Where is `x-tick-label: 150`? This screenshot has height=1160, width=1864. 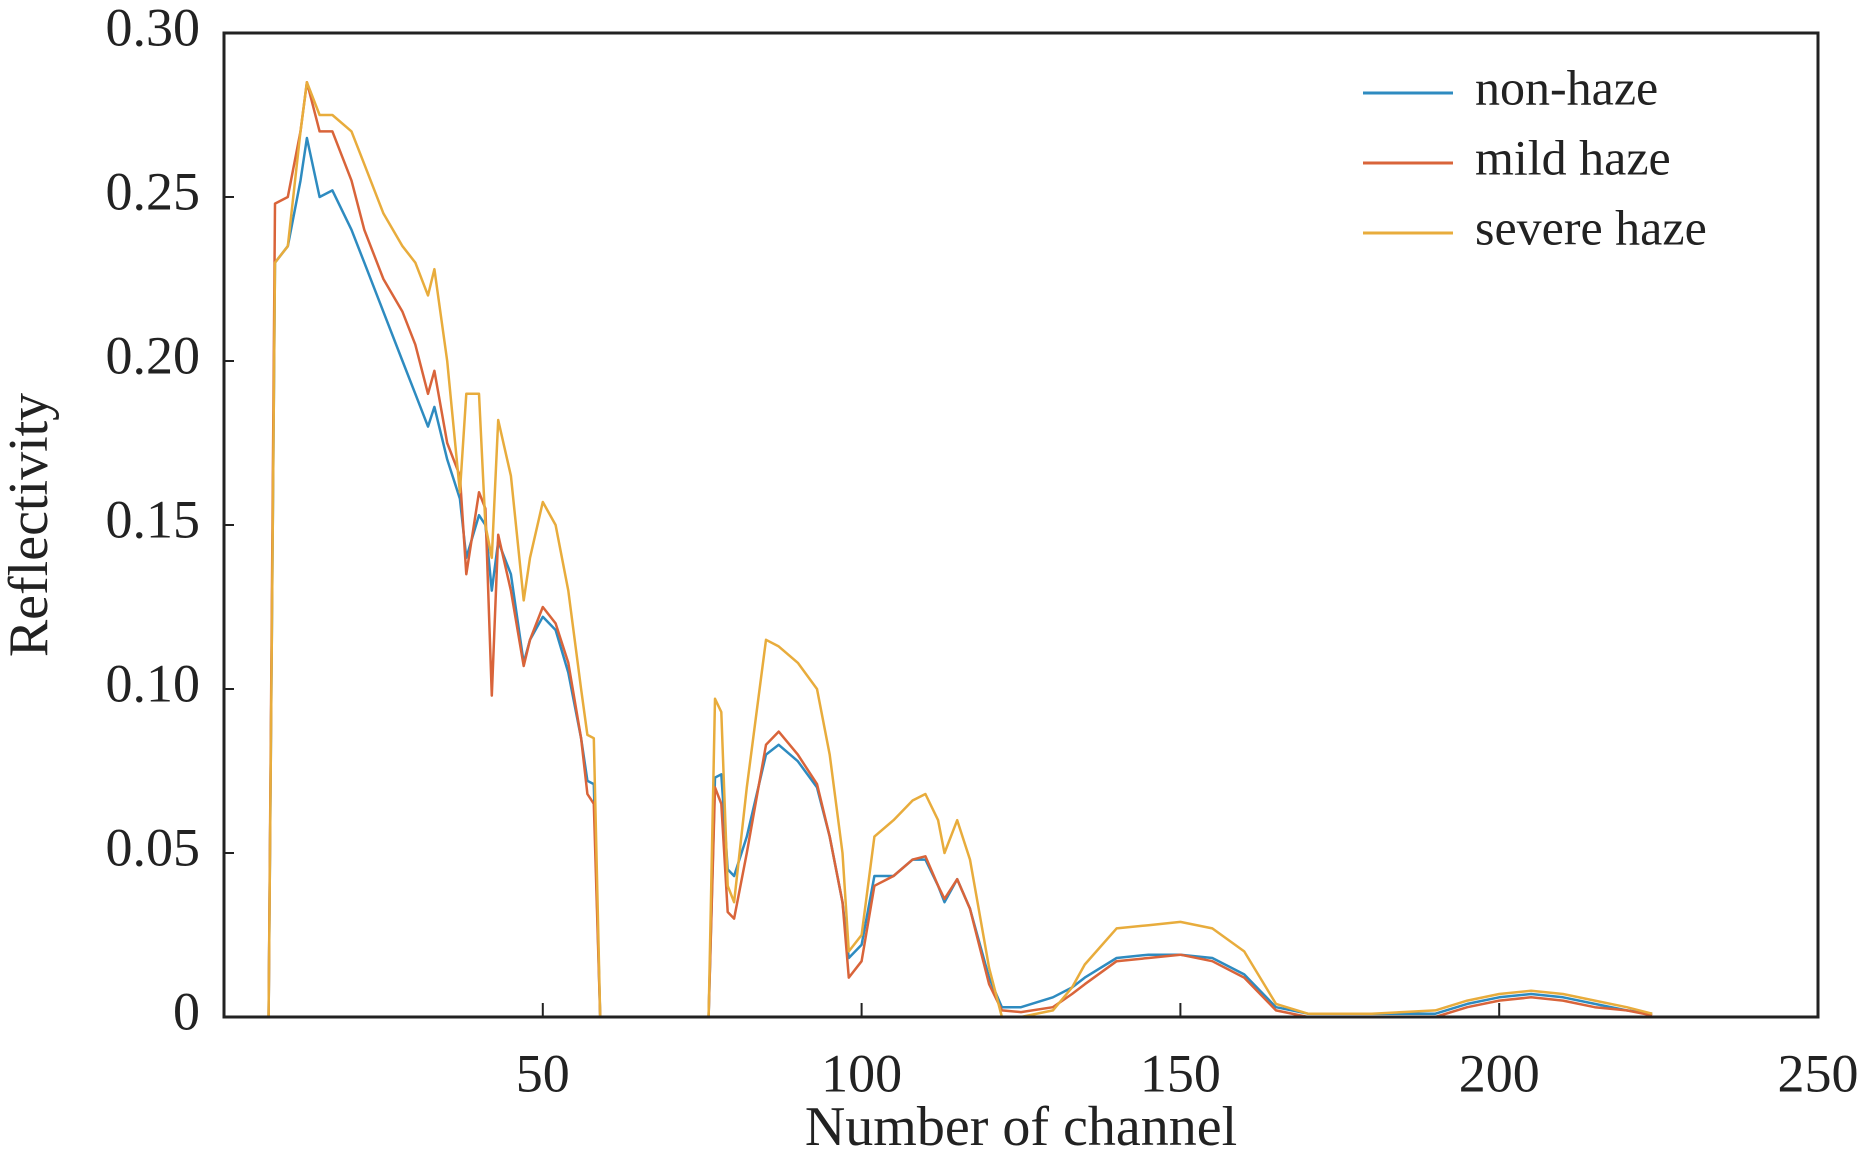 x-tick-label: 150 is located at coordinates (1180, 1073).